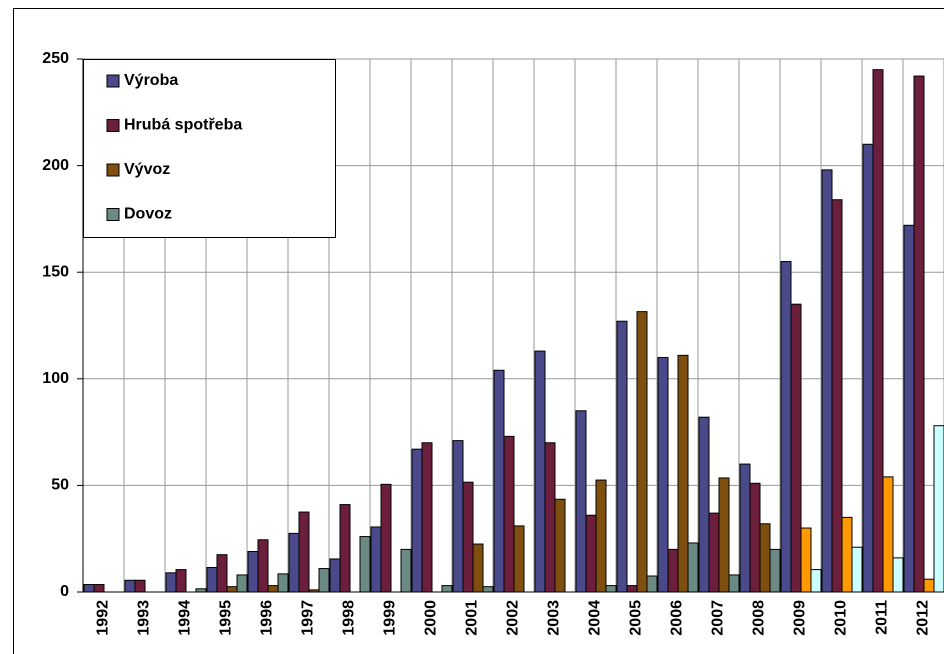 The width and height of the screenshot is (944, 654). I want to click on y-tick-label: 100, so click(55, 378).